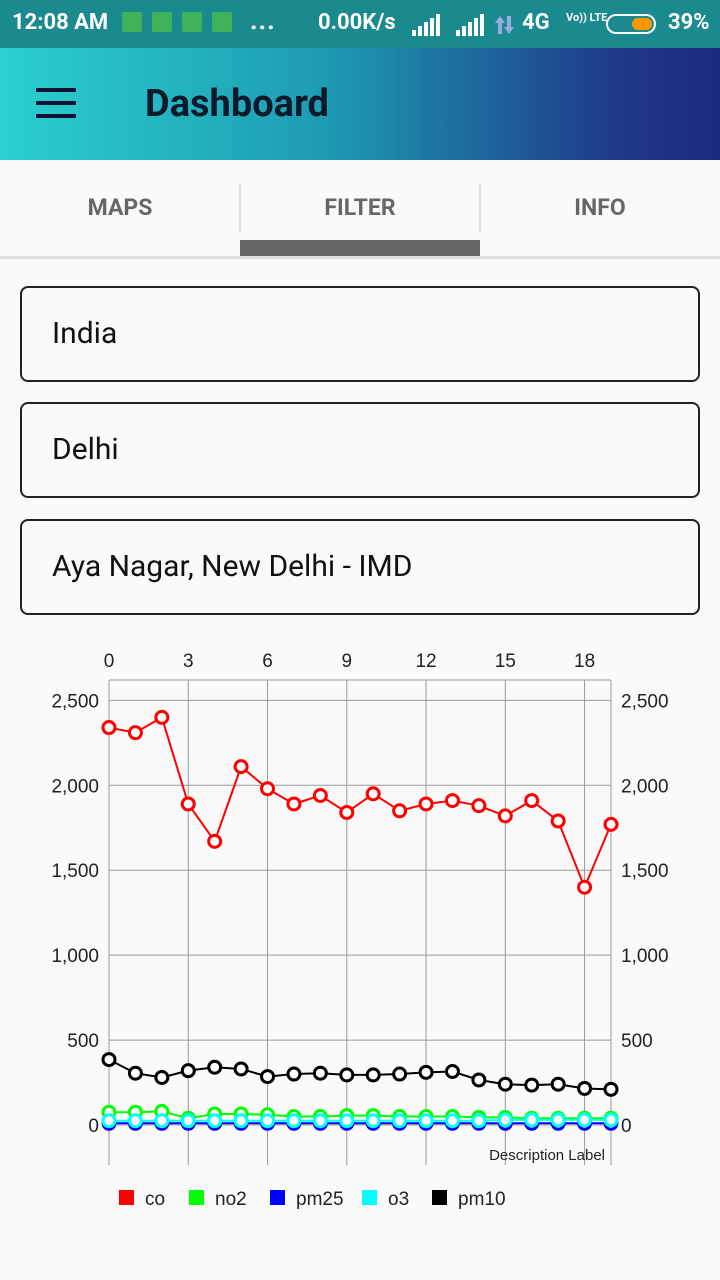  I want to click on y-tick-label-left: 500, so click(83, 1041).